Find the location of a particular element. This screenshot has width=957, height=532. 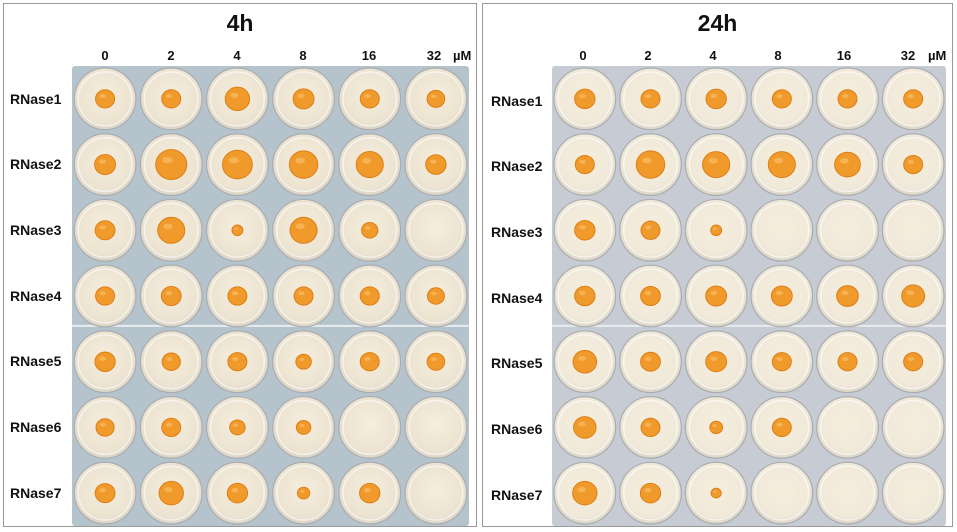

concentration-labels: 0 2 4 8 16 32 µM is located at coordinates (240, 57).